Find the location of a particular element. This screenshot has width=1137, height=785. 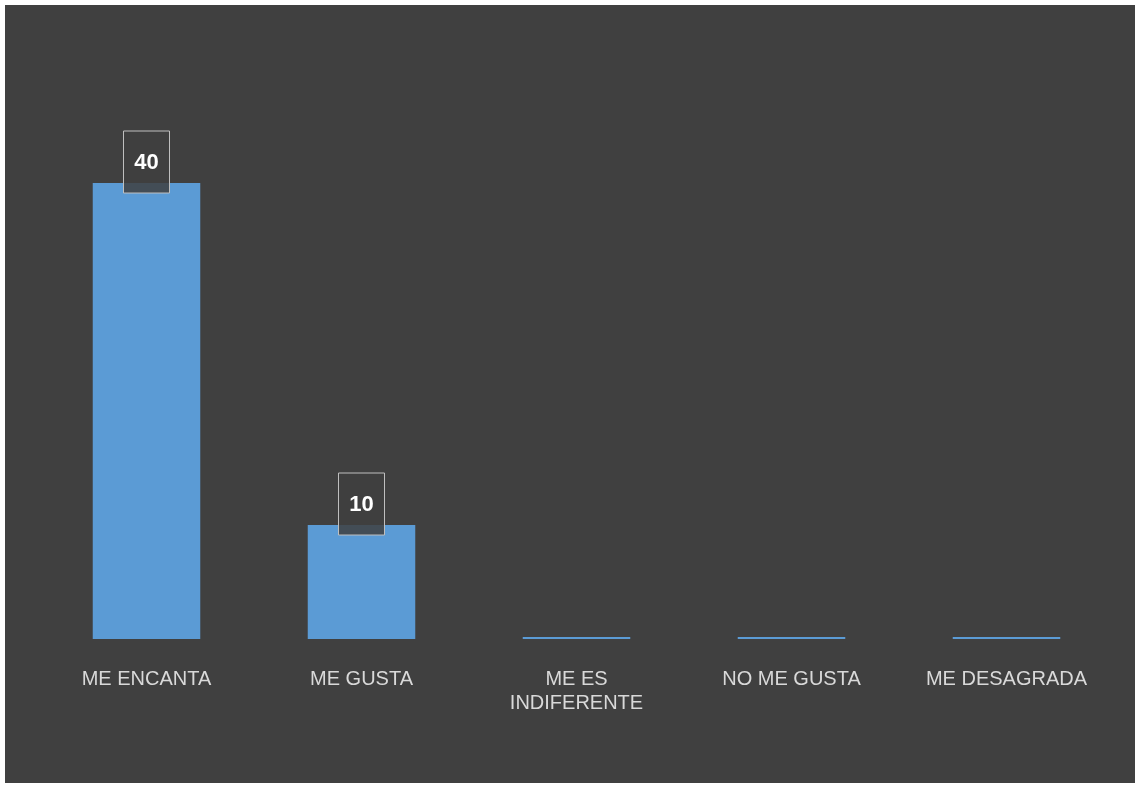

data-label: 10 is located at coordinates (361, 504).